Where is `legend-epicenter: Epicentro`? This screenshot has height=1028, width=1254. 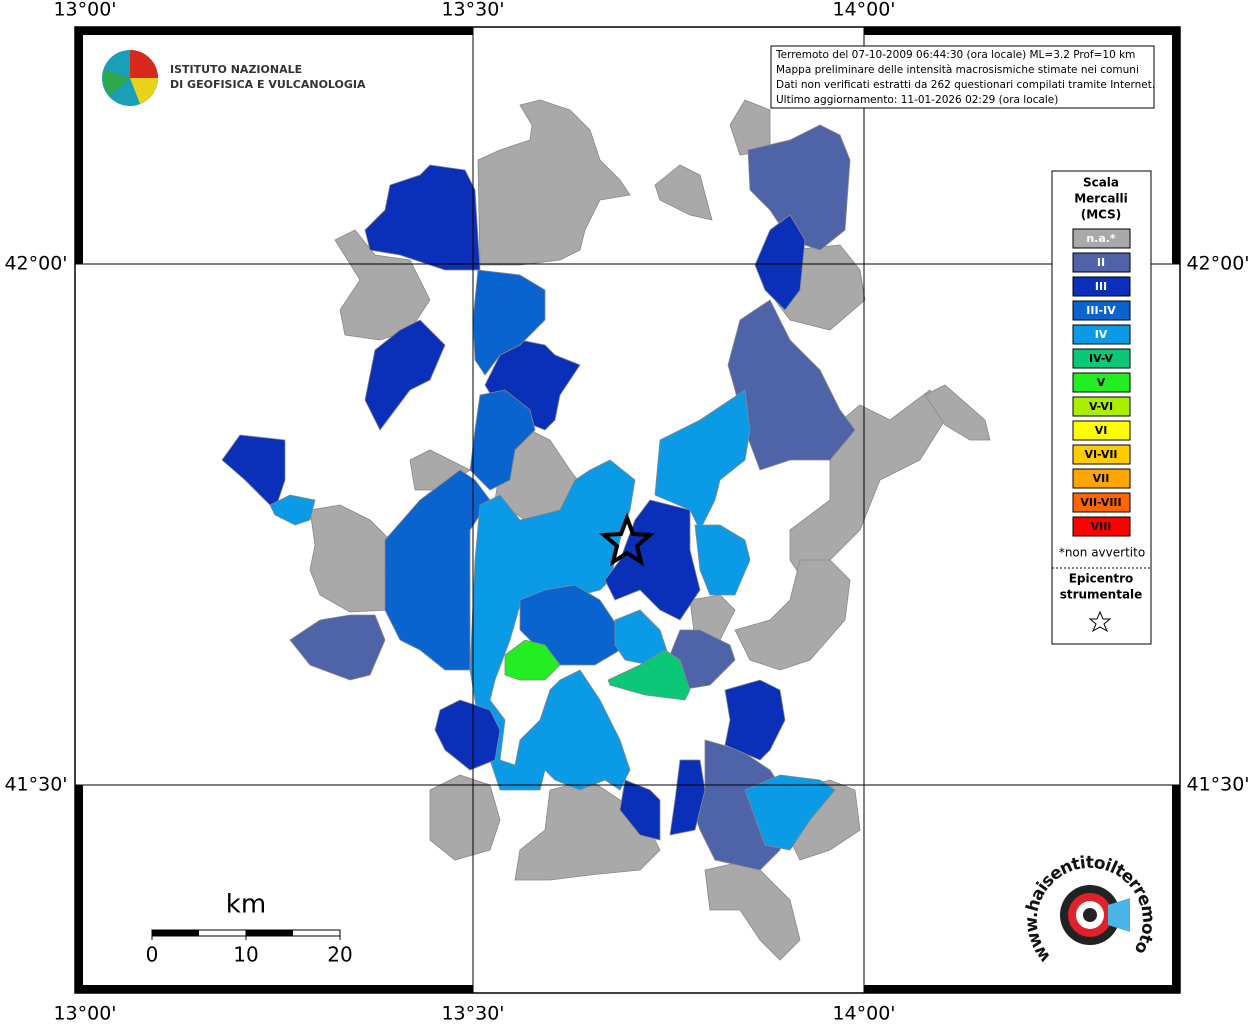 legend-epicenter: Epicentro is located at coordinates (1101, 579).